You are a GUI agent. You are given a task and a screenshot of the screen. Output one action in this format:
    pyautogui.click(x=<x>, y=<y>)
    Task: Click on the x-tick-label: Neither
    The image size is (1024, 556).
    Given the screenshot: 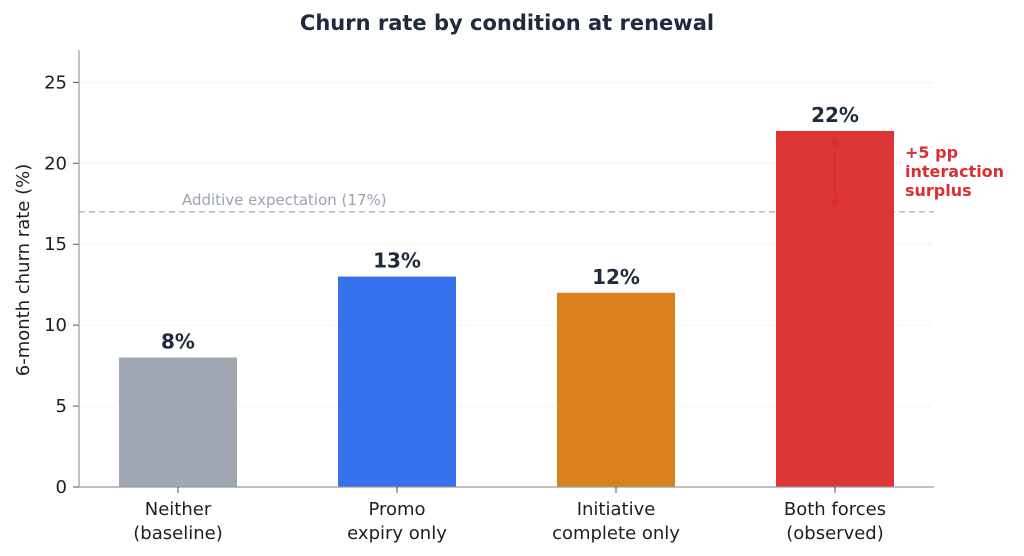 What is the action you would take?
    pyautogui.click(x=178, y=509)
    